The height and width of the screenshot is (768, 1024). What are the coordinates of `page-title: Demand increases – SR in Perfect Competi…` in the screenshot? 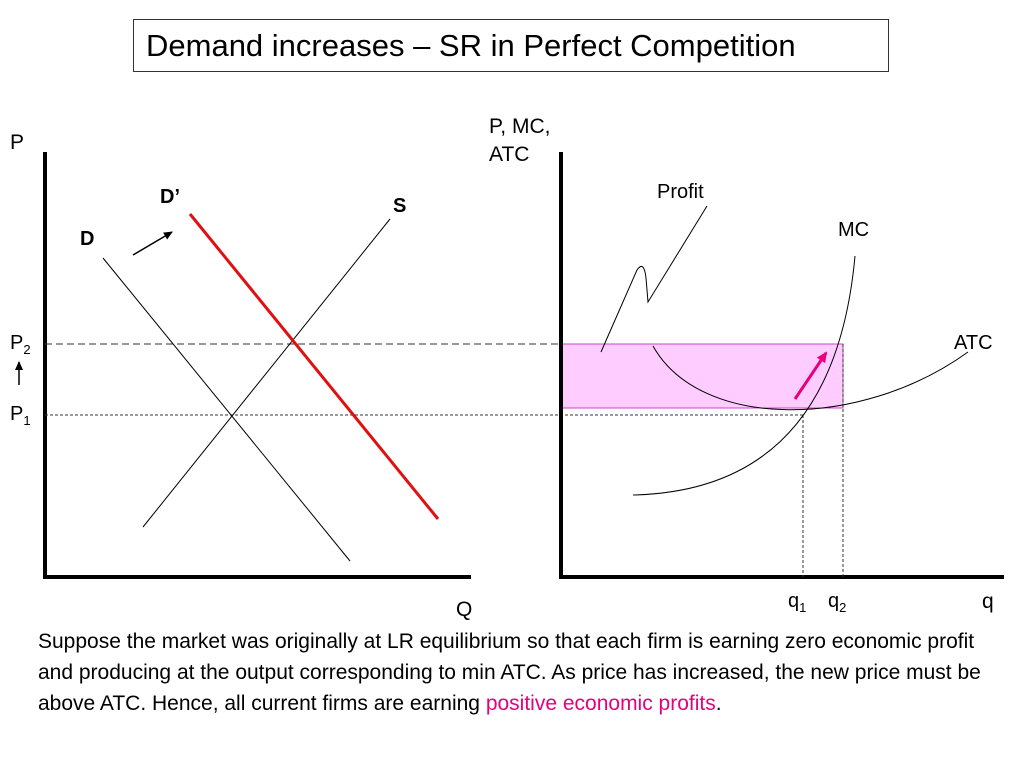 It's located at (471, 45).